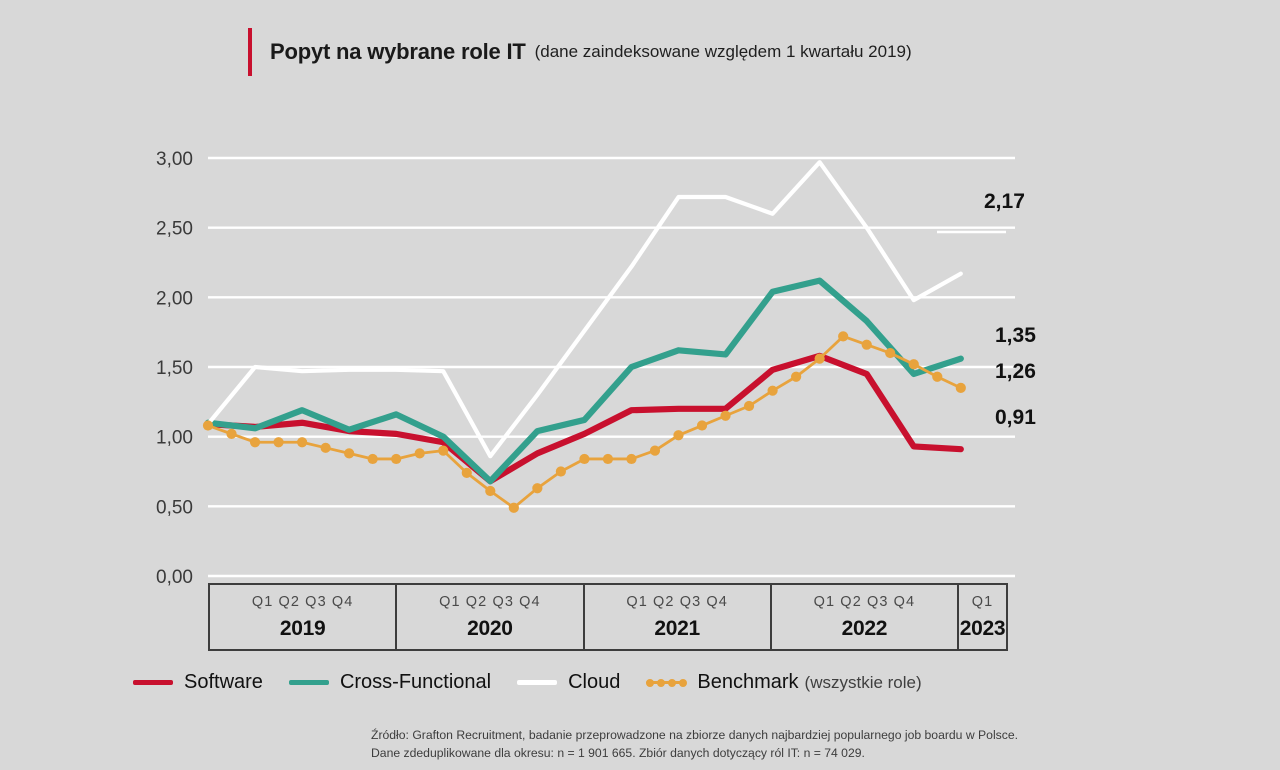 This screenshot has width=1280, height=770. What do you see at coordinates (174, 577) in the screenshot?
I see `y-axis-tick-label: 0,00` at bounding box center [174, 577].